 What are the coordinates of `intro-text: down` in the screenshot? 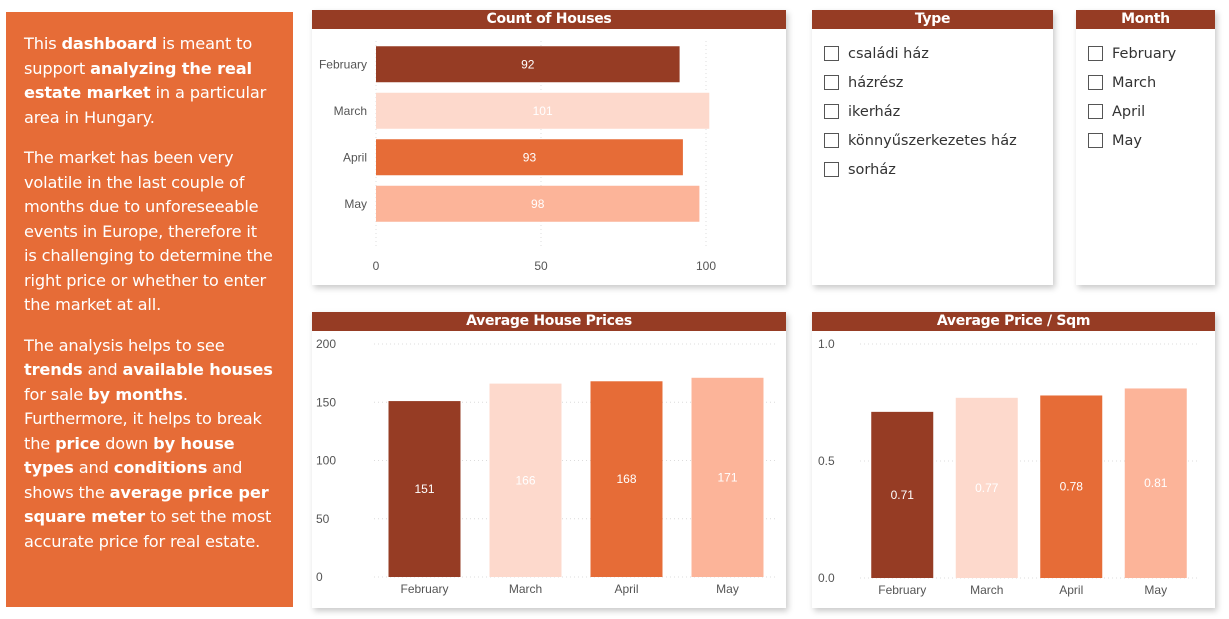 It's located at (126, 443).